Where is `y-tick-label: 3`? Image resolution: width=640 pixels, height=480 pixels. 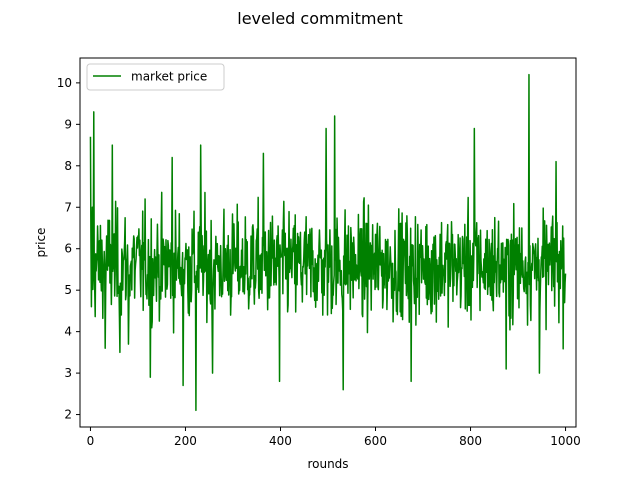 y-tick-label: 3 is located at coordinates (68, 373).